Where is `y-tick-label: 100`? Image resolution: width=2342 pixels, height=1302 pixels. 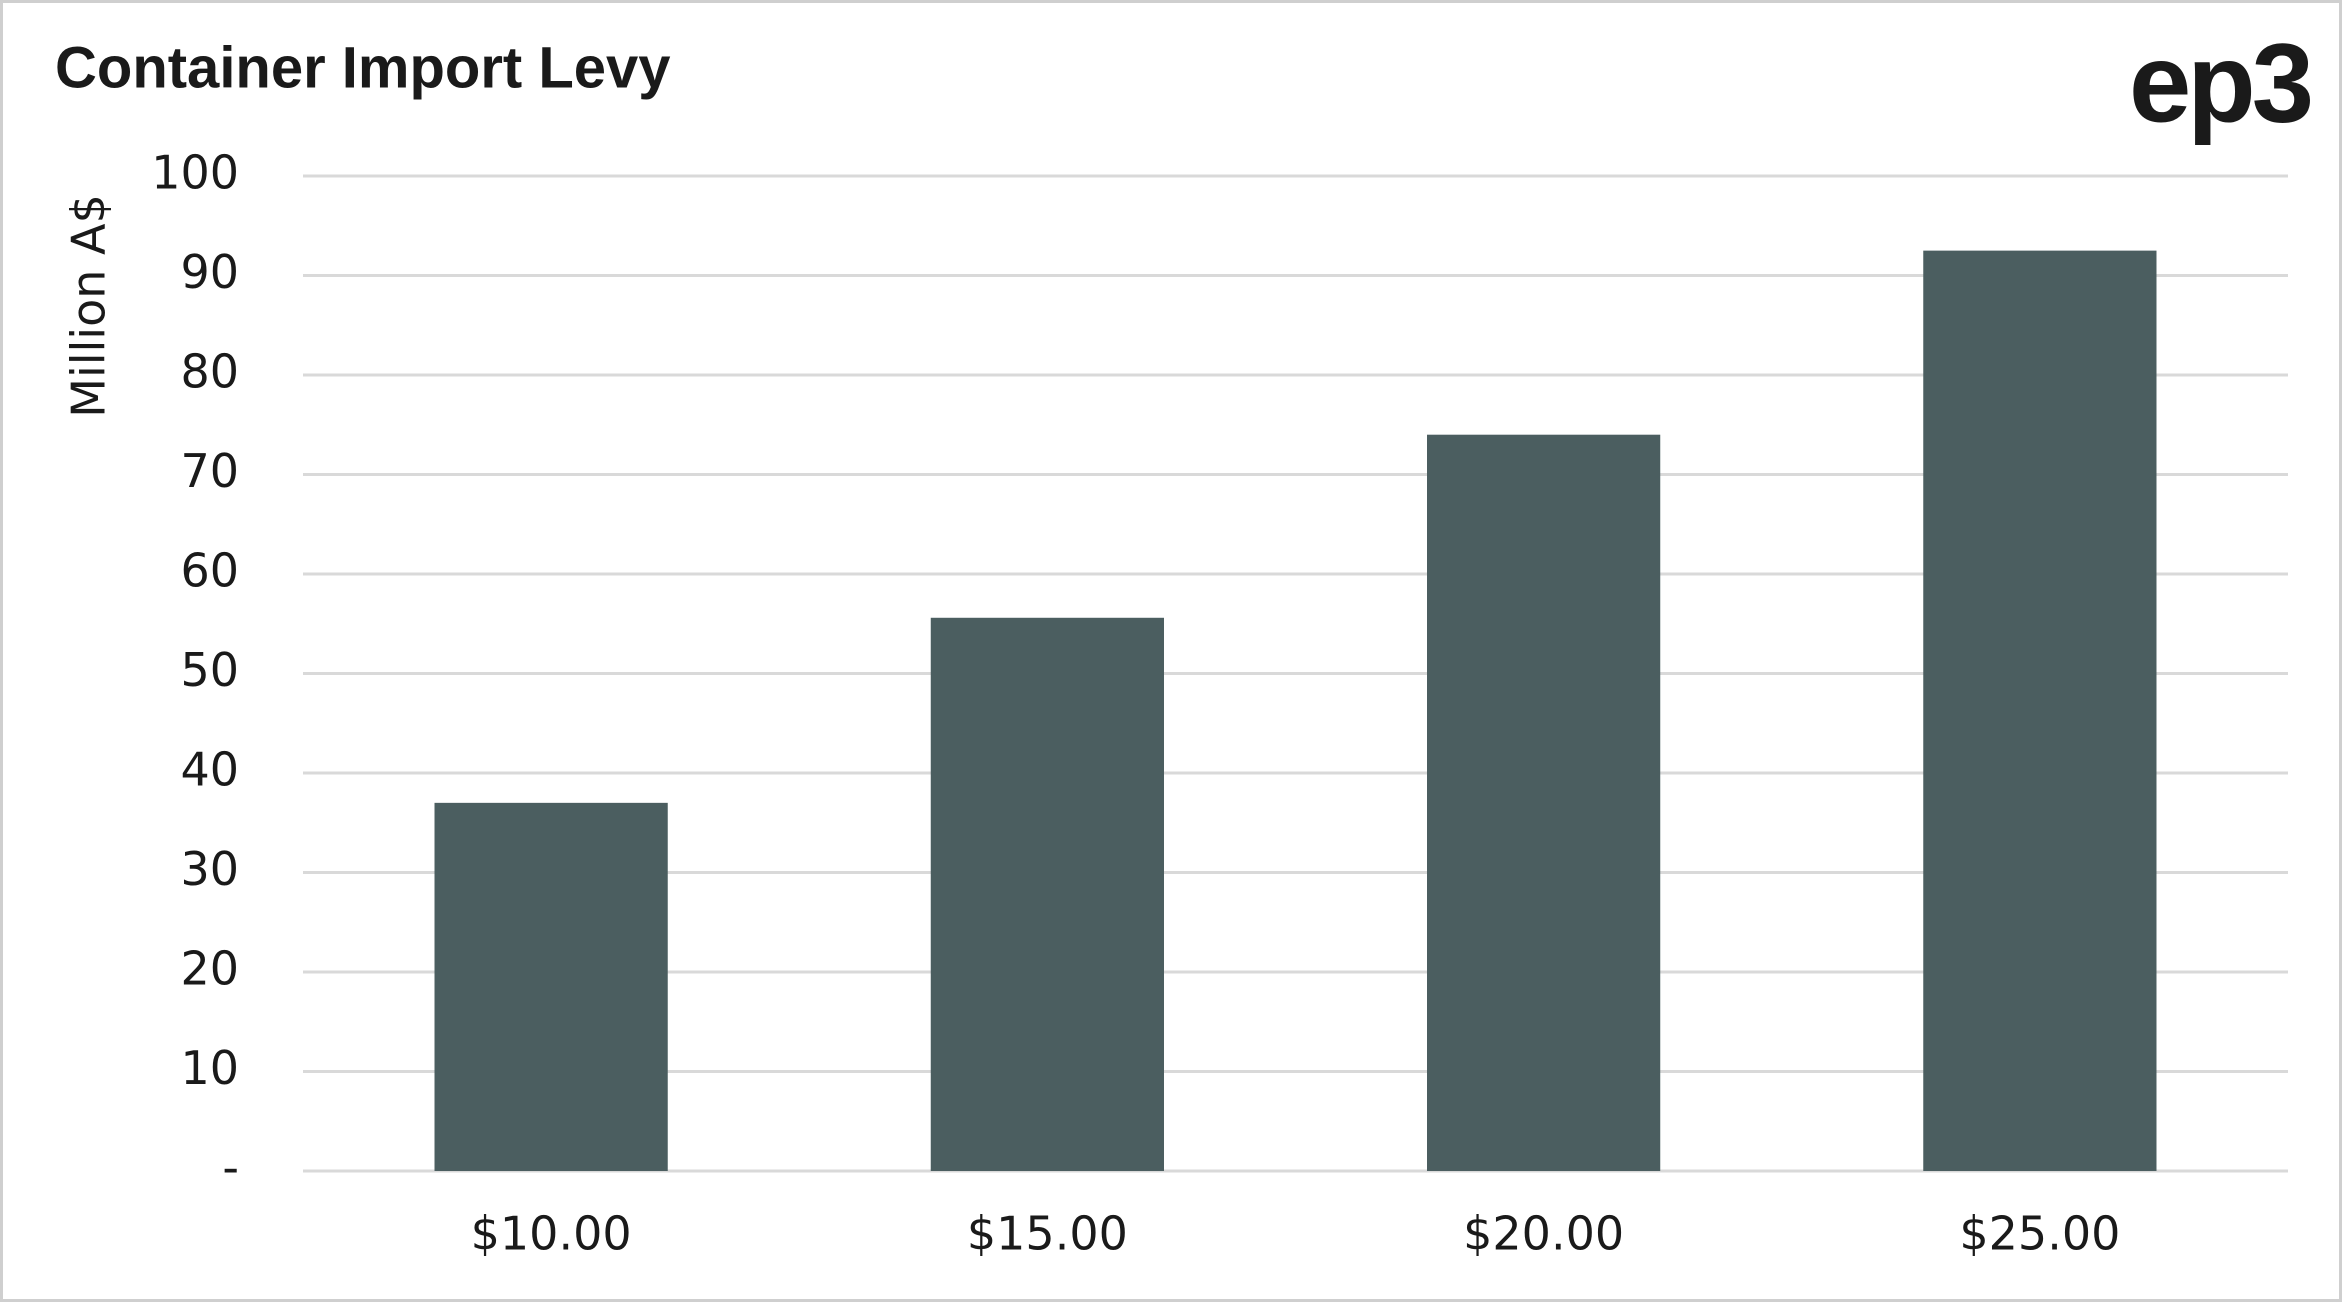
y-tick-label: 100 is located at coordinates (195, 173).